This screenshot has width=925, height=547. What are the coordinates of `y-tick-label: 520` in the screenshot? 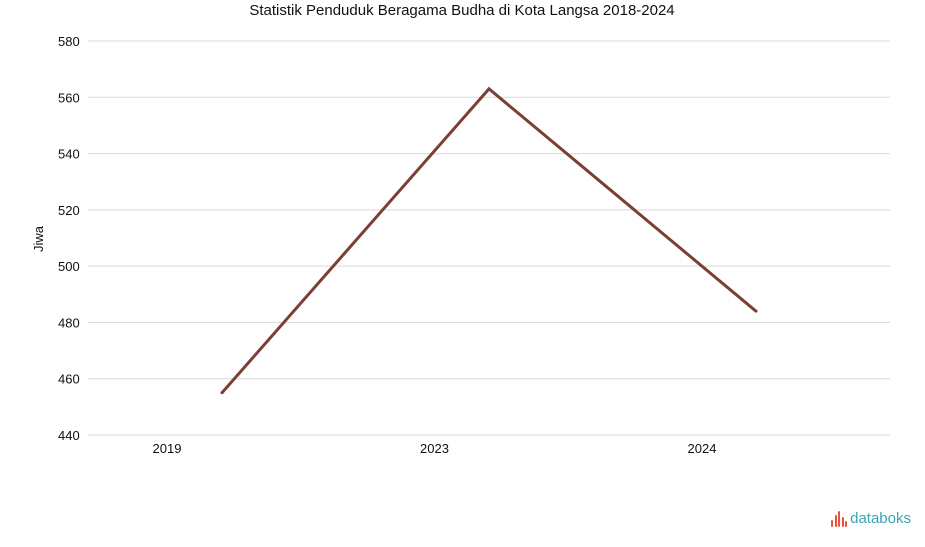 It's located at (69, 210).